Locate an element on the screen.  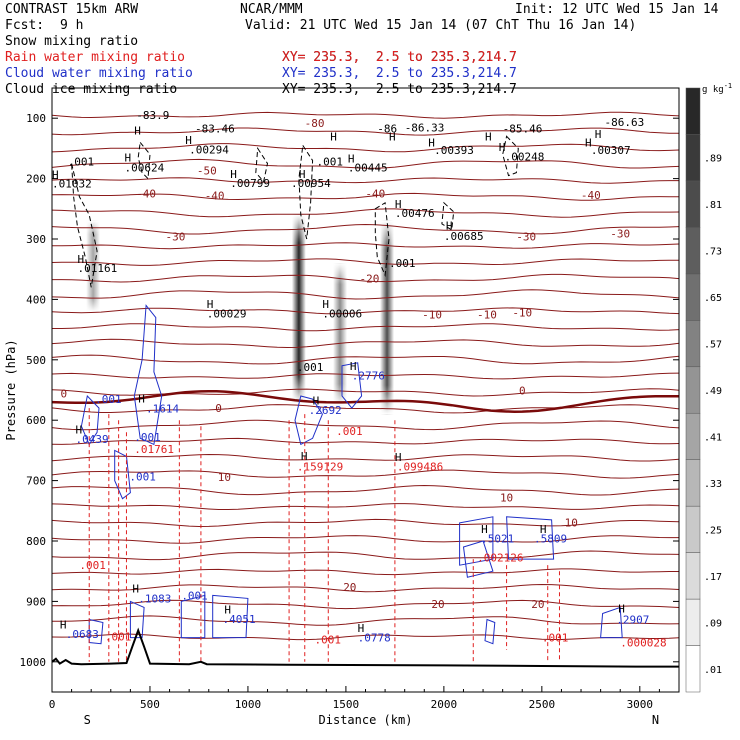
snow-value-label: .00029 is located at coordinates (227, 313).